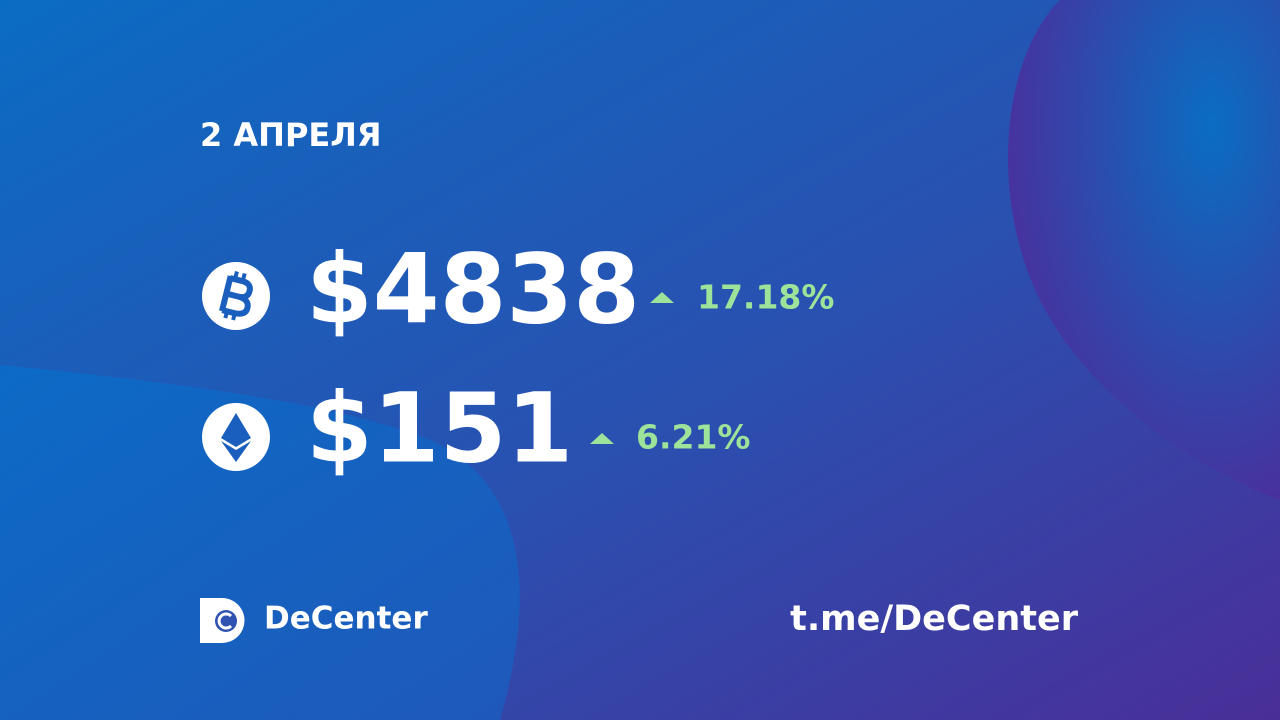  I want to click on ethereum-icon, so click(236, 437).